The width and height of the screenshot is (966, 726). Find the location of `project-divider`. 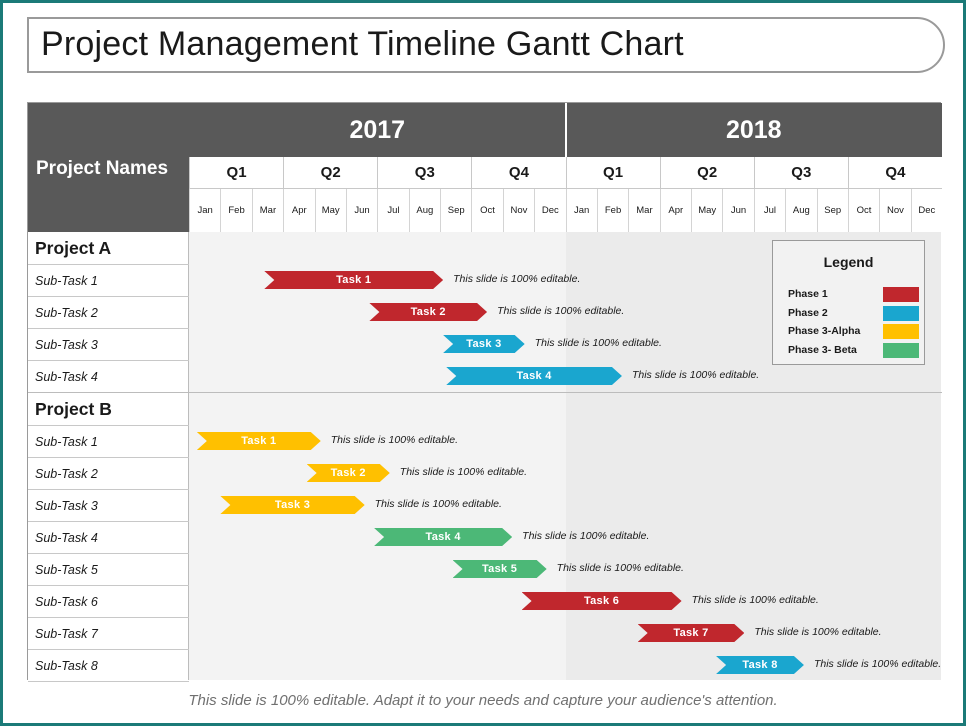

project-divider is located at coordinates (485, 392).